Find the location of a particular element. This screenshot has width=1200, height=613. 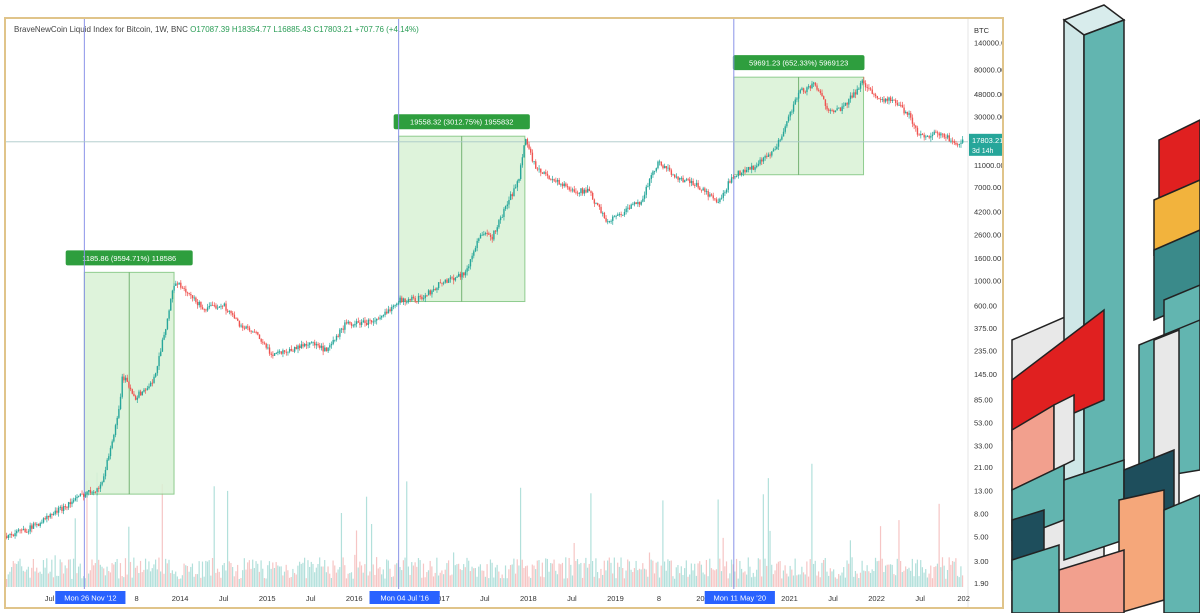

measure-label: 59691.23 (652.33%) 5969123 is located at coordinates (798, 63).